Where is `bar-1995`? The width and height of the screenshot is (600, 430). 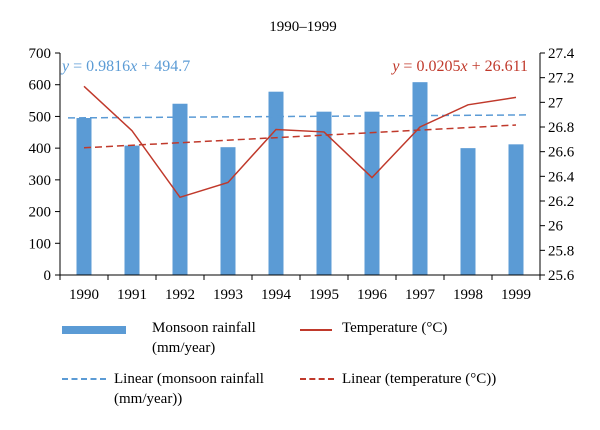
bar-1995 is located at coordinates (324, 193).